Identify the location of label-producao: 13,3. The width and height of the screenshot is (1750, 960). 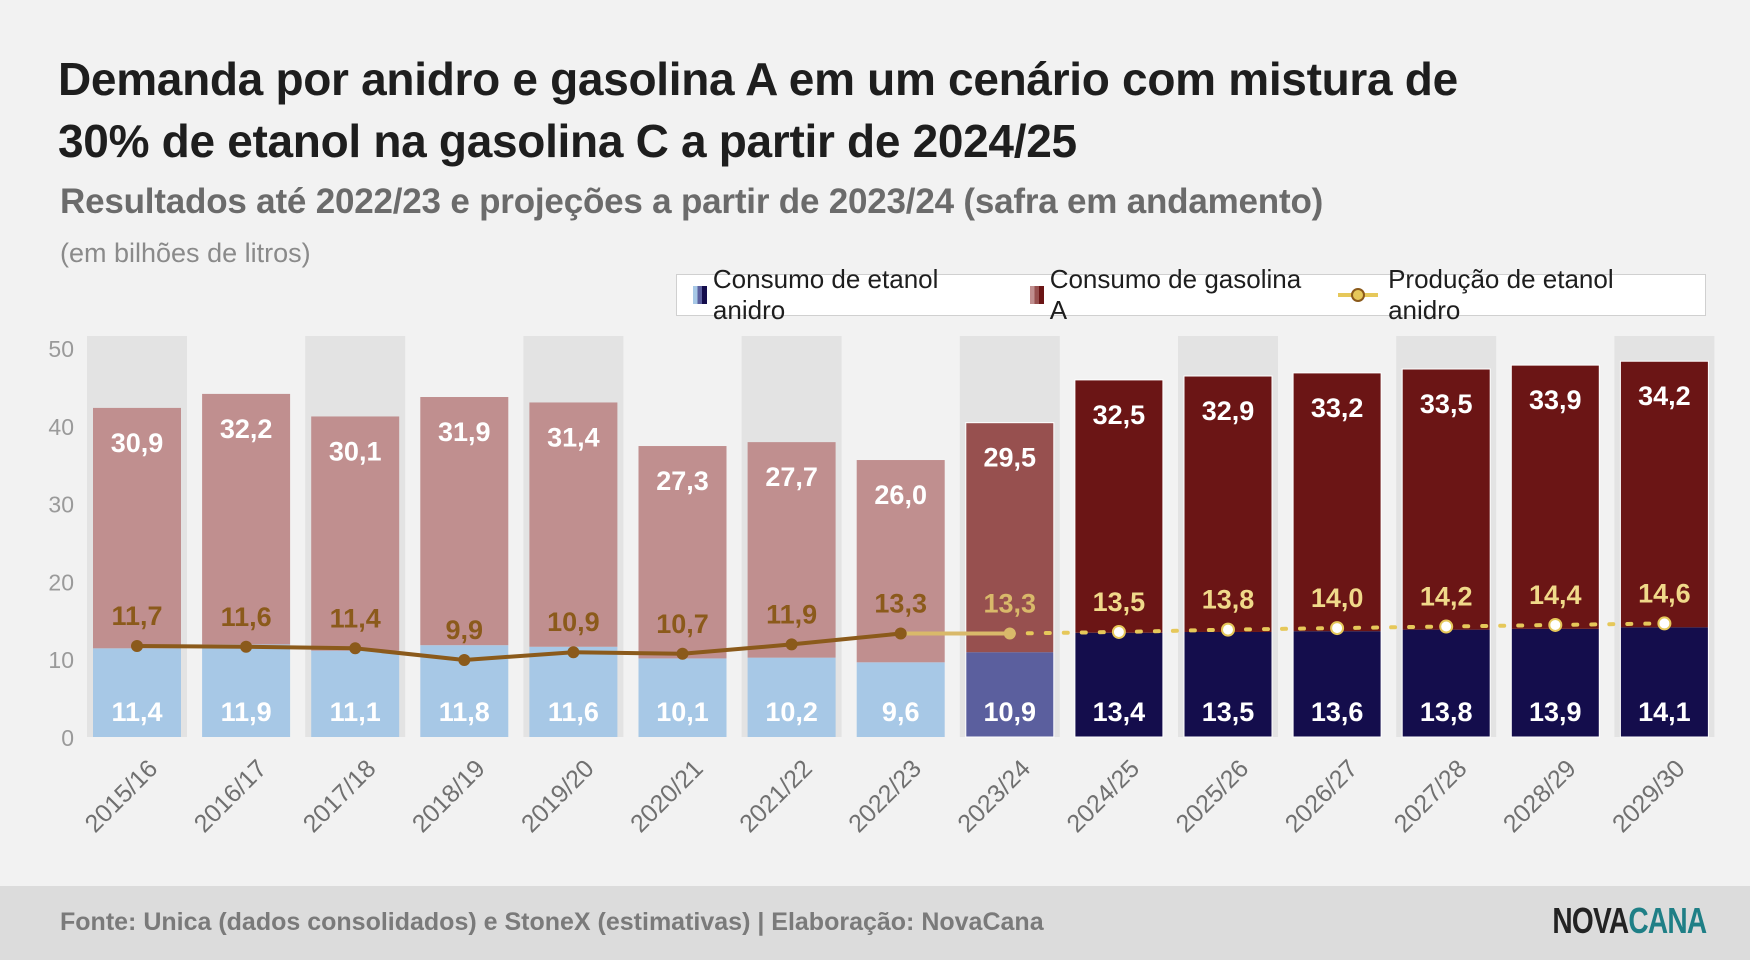
(900, 604).